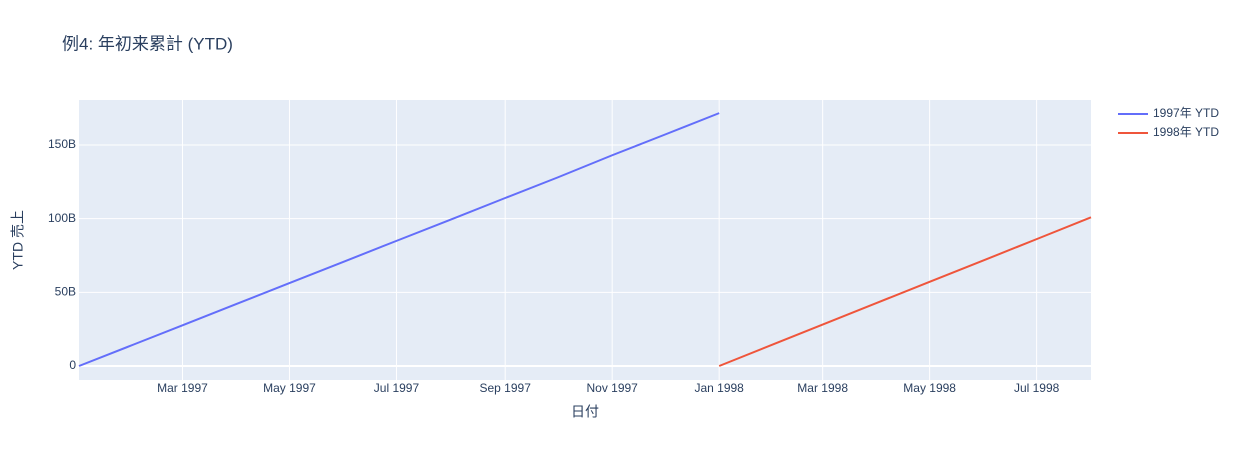 Image resolution: width=1240 pixels, height=460 pixels. I want to click on x-tick-label: Nov 1997, so click(612, 388).